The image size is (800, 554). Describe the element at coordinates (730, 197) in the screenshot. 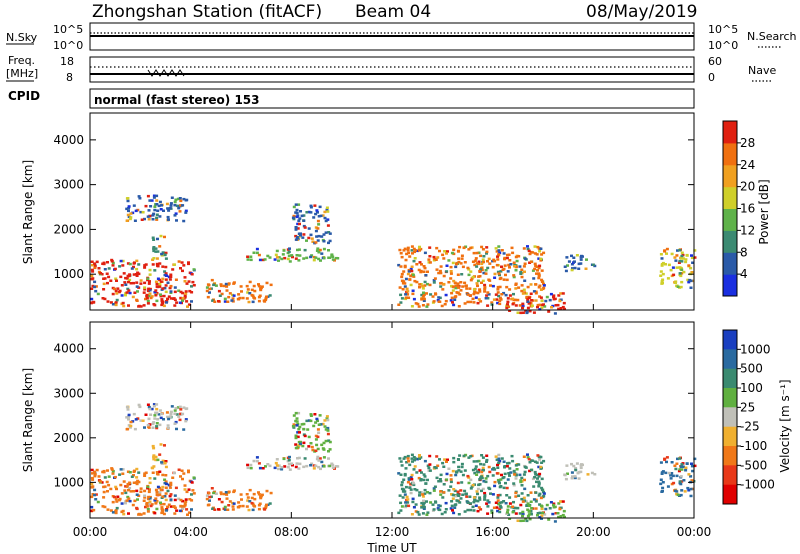

I see `power-colorbar-step` at that location.